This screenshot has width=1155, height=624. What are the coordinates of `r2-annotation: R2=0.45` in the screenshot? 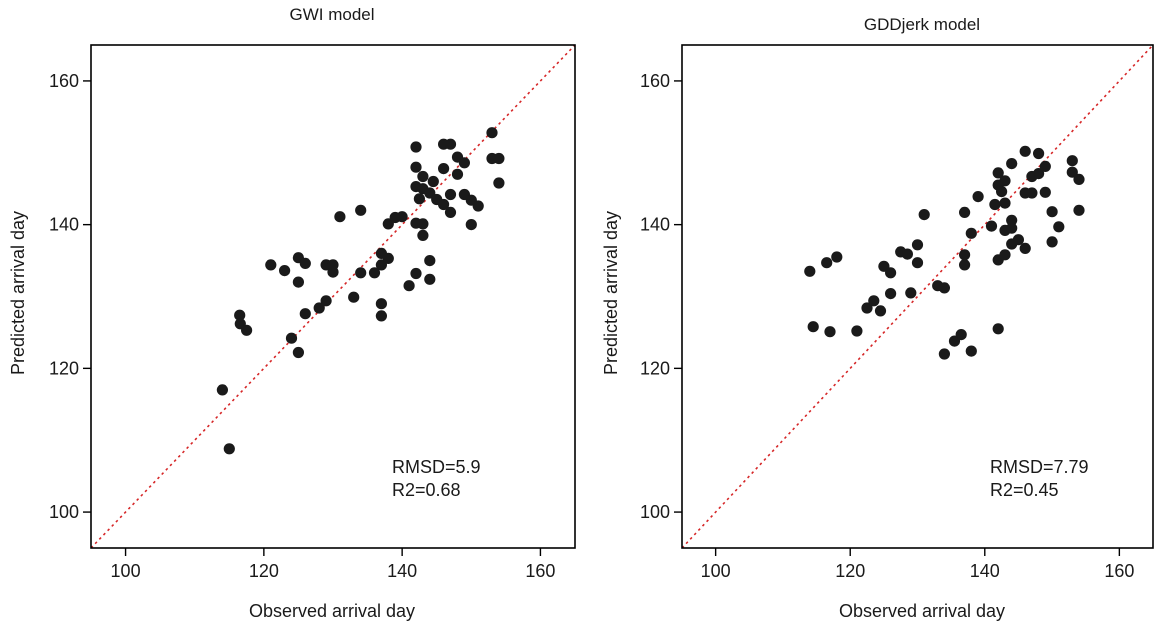 It's located at (1024, 490).